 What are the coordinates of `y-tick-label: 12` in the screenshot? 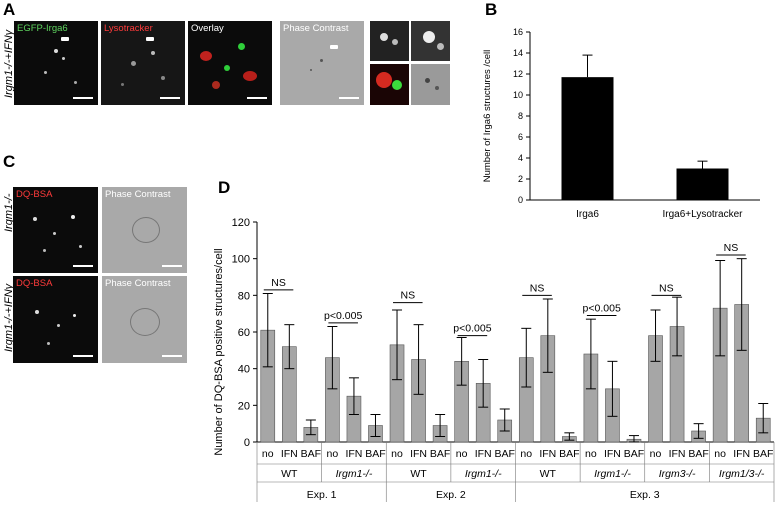 It's located at (518, 74).